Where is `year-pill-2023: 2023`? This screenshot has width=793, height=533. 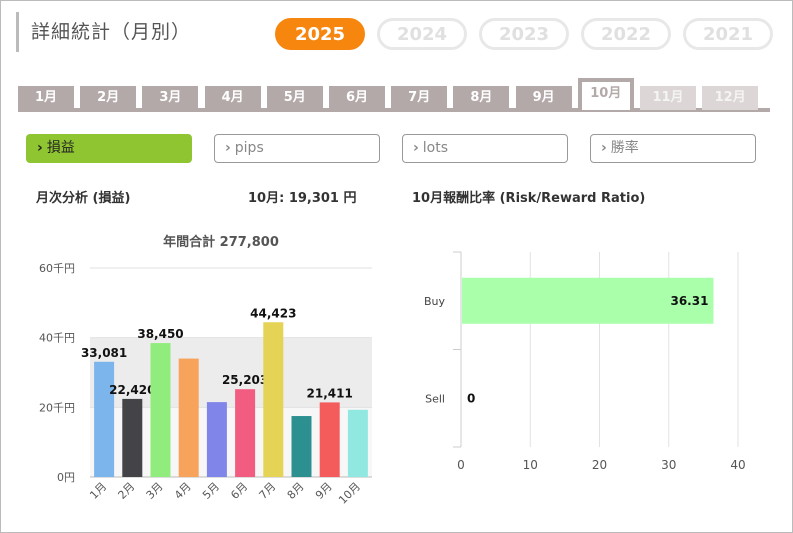
year-pill-2023: 2023 is located at coordinates (524, 34).